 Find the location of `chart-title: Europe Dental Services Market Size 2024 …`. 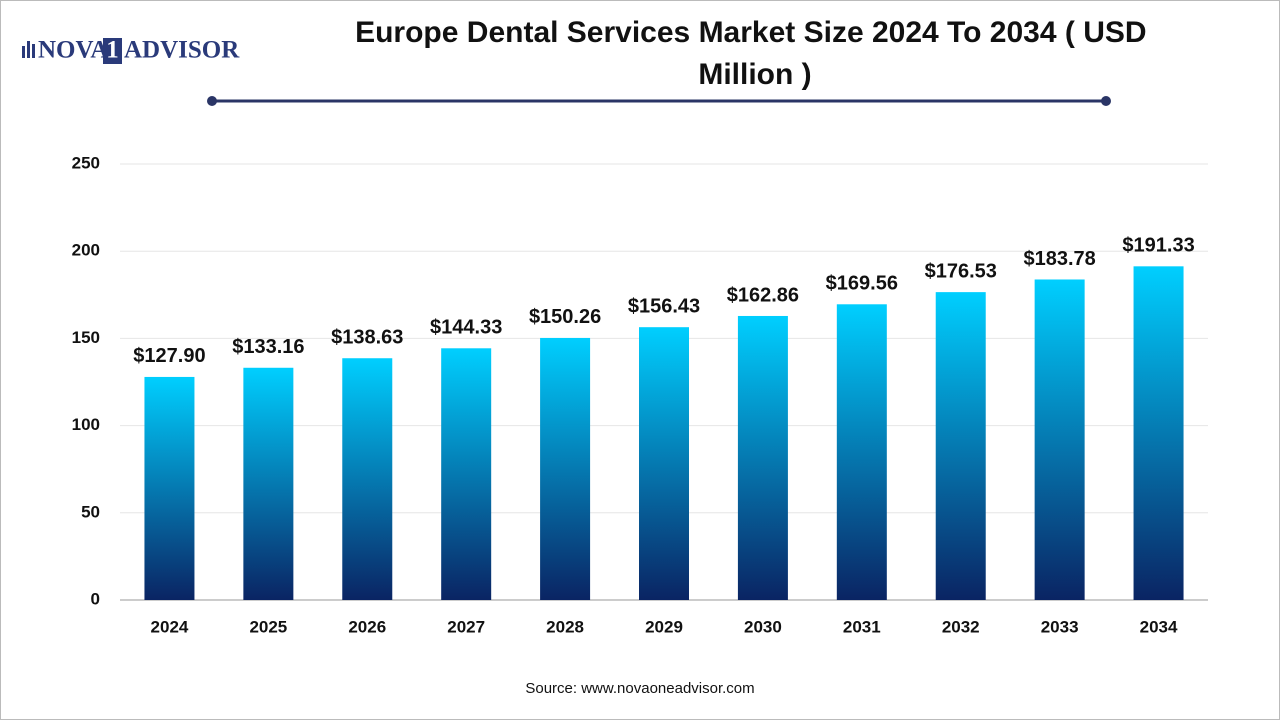

chart-title: Europe Dental Services Market Size 2024 … is located at coordinates (755, 53).